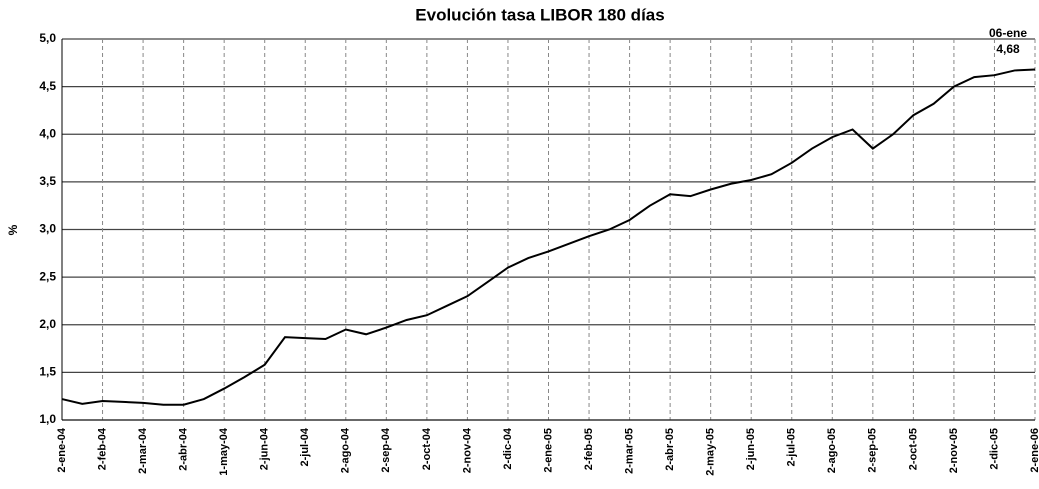 The height and width of the screenshot is (489, 1039). Describe the element at coordinates (386, 450) in the screenshot. I see `x-tick-label: 2-sep-04` at that location.